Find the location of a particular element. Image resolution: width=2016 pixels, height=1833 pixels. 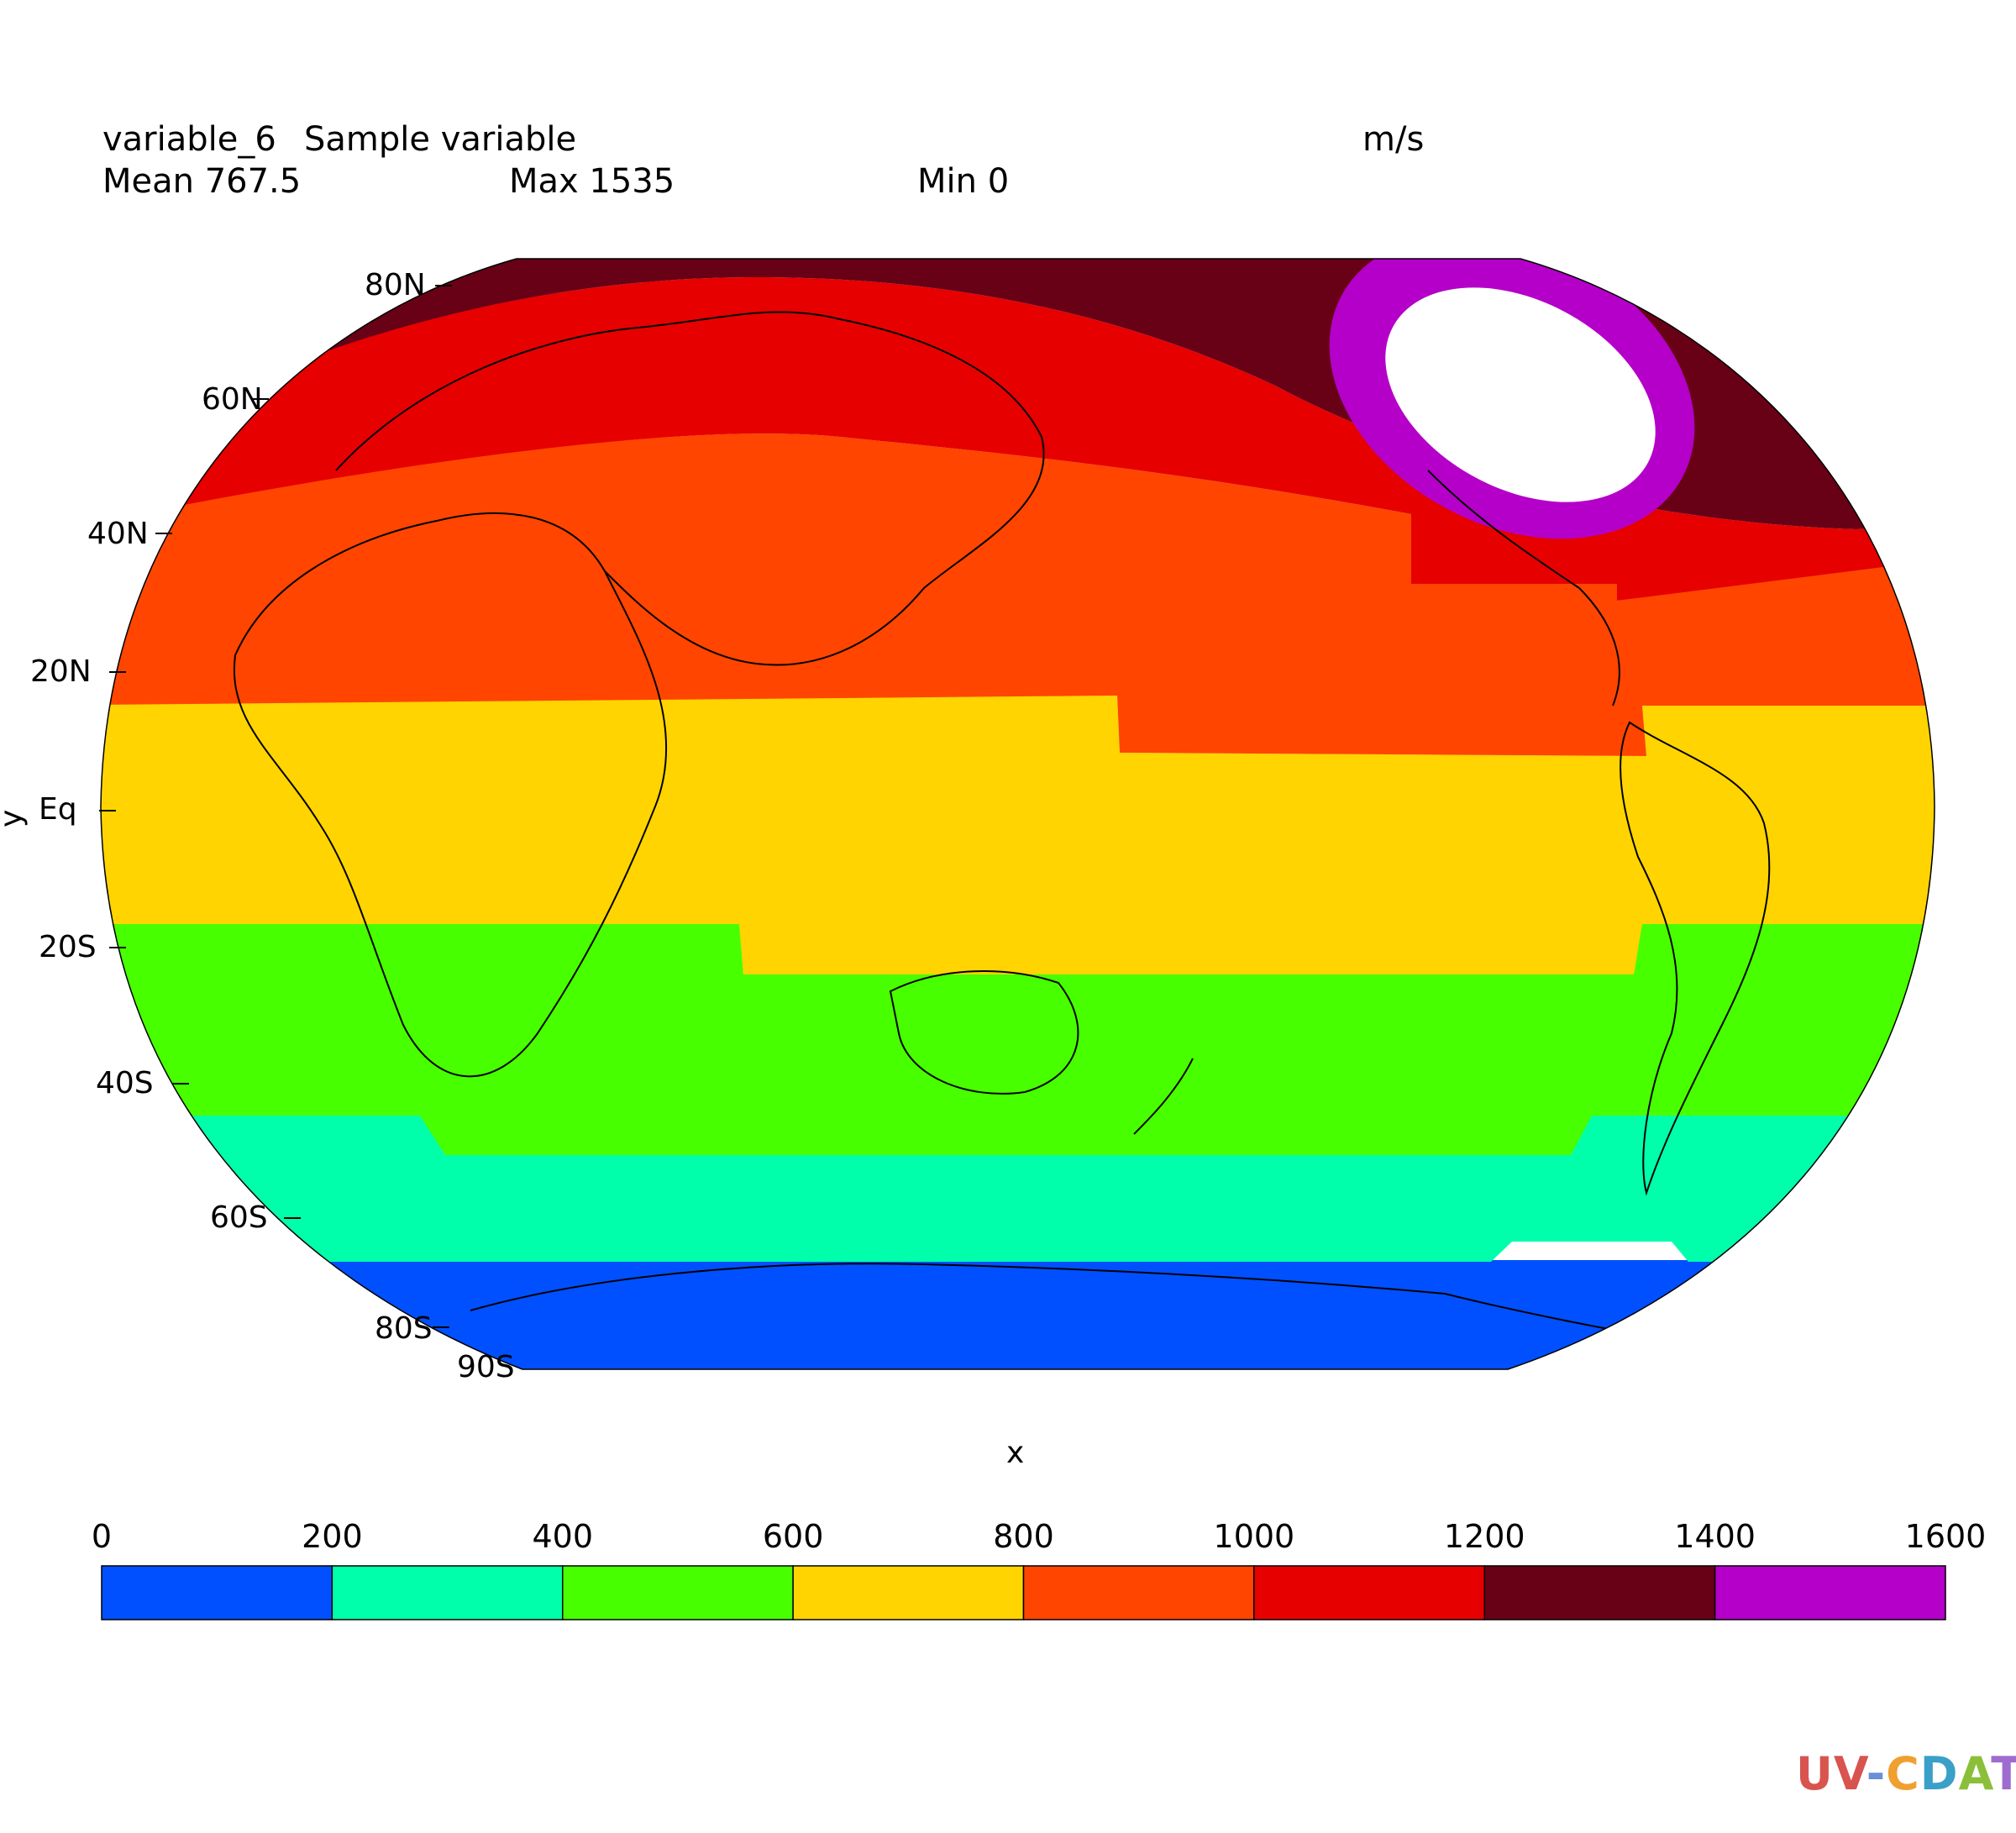

uvcdat-logo: UV-CDAT is located at coordinates (1906, 1773).